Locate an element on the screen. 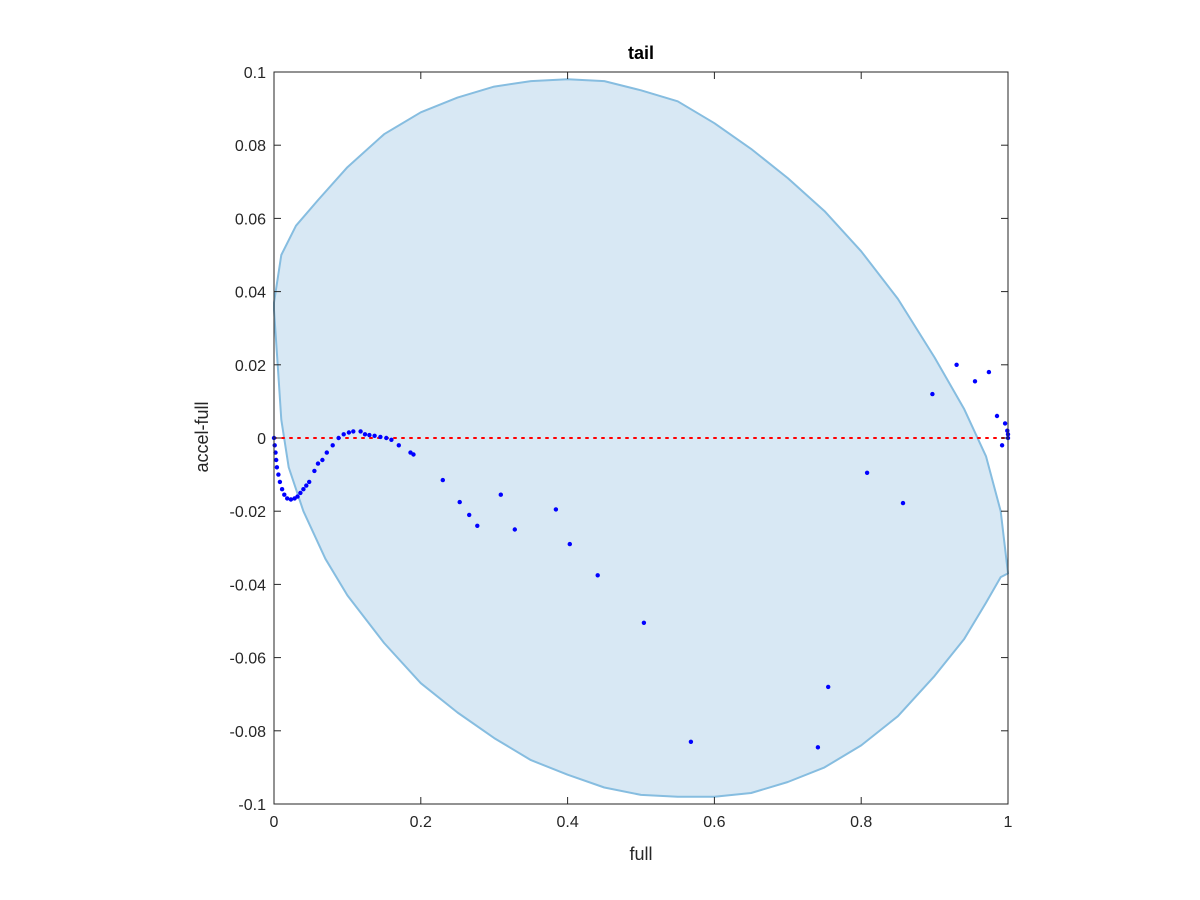 The image size is (1200, 900). x-tick-label: 1 is located at coordinates (1008, 822).